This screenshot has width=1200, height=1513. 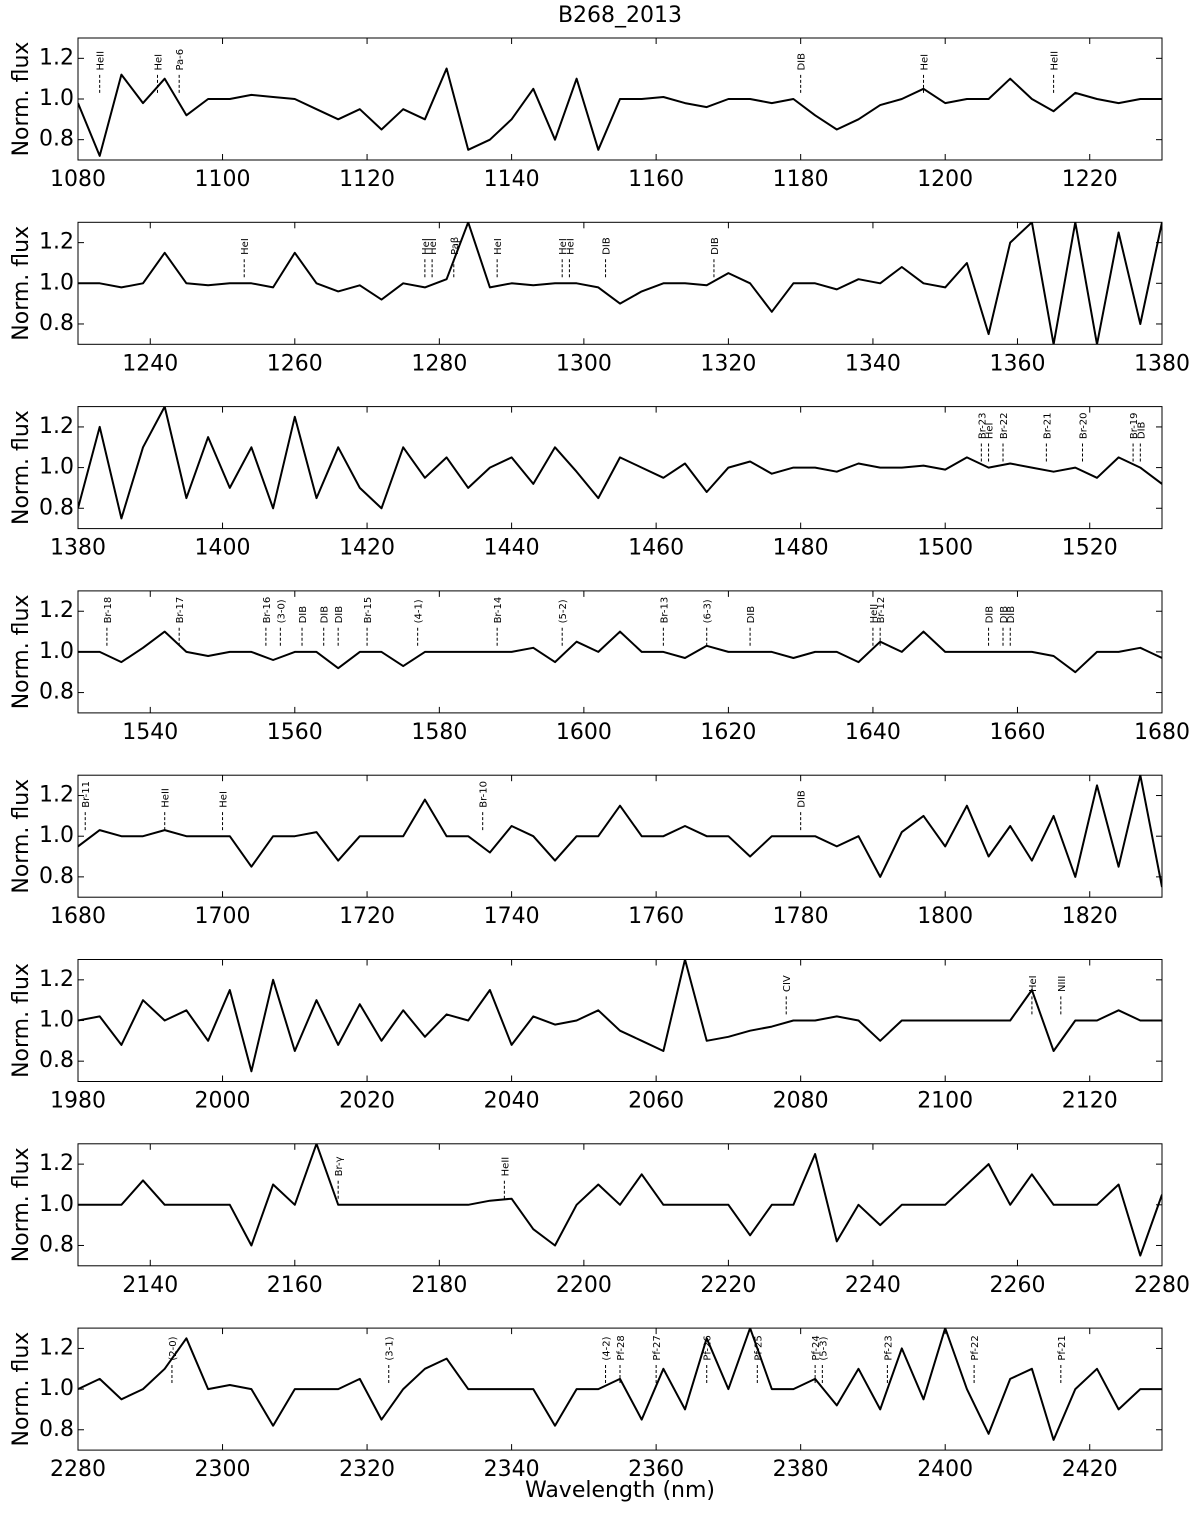 I want to click on x-tick-label: 2040, so click(x=512, y=1101).